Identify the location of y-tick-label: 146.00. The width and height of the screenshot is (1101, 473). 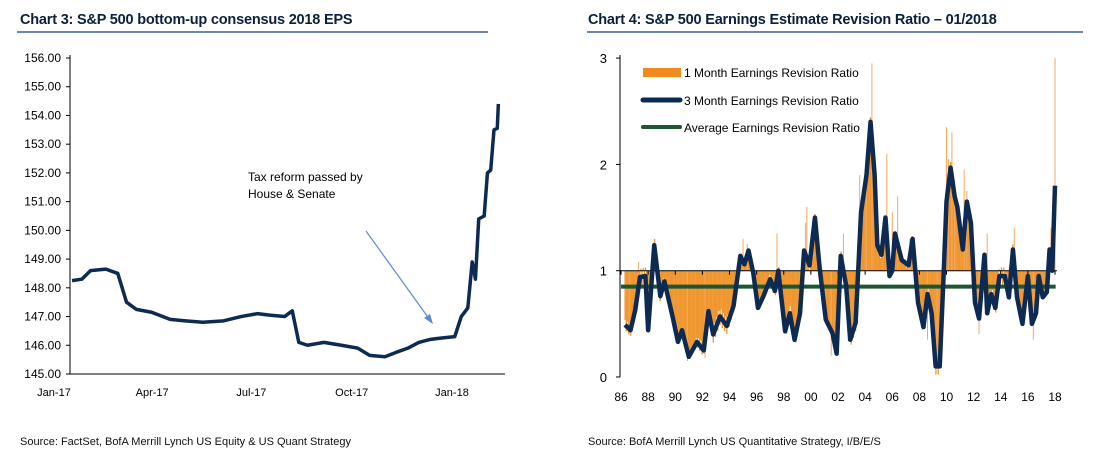
(42, 345).